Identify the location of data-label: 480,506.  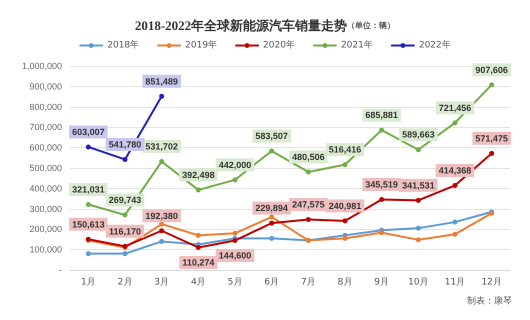
(308, 157).